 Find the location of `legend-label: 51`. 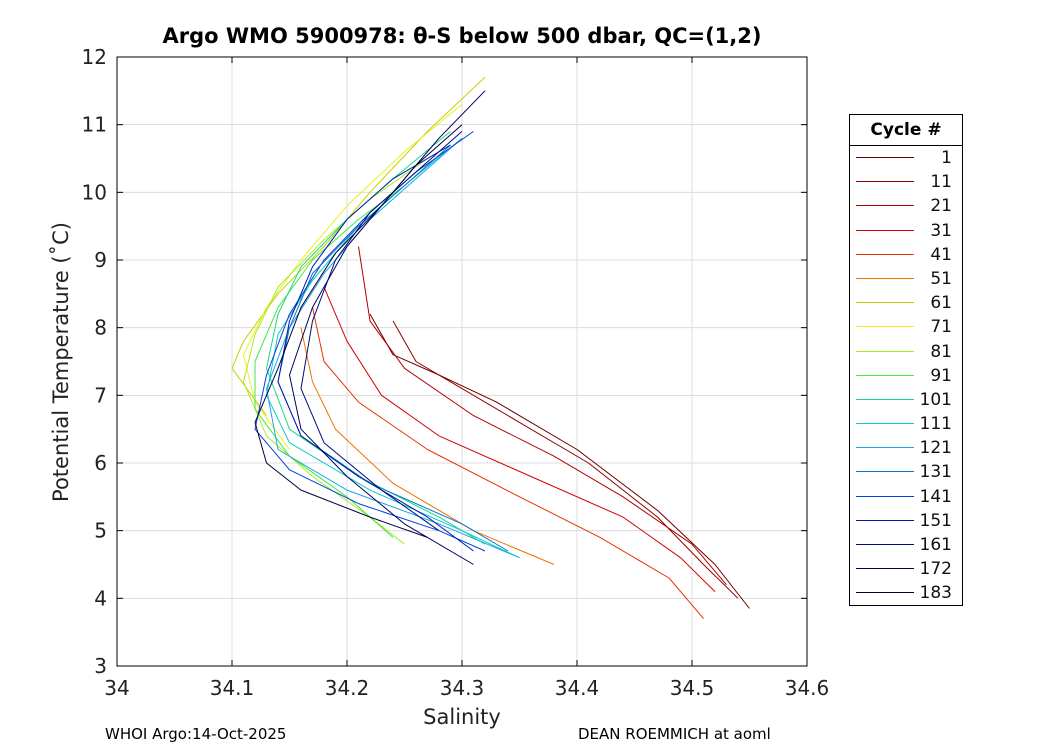

legend-label: 51 is located at coordinates (941, 278).